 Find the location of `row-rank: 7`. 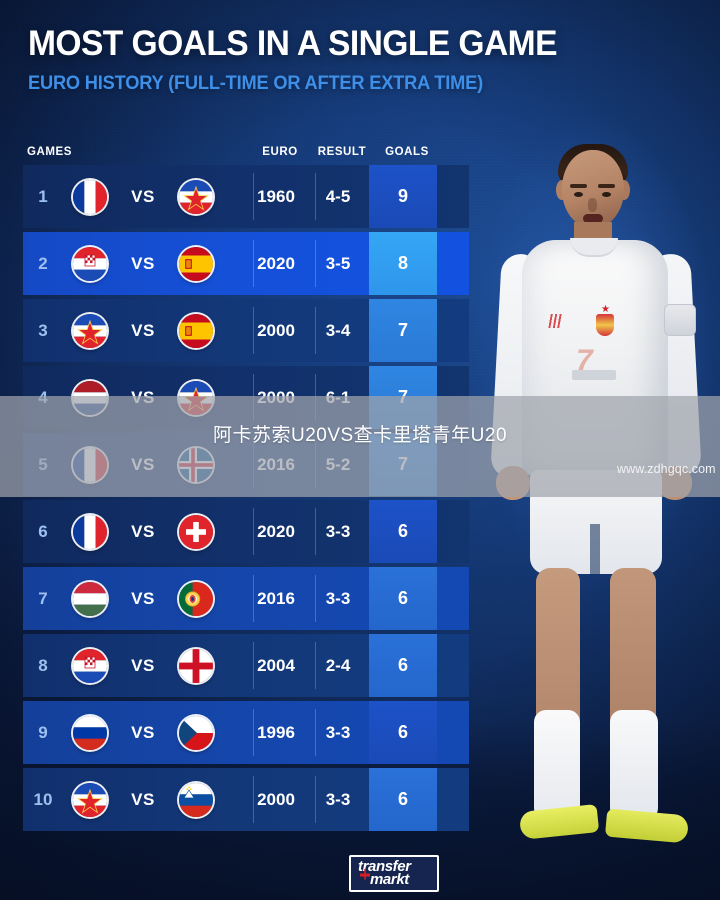

row-rank: 7 is located at coordinates (43, 598).